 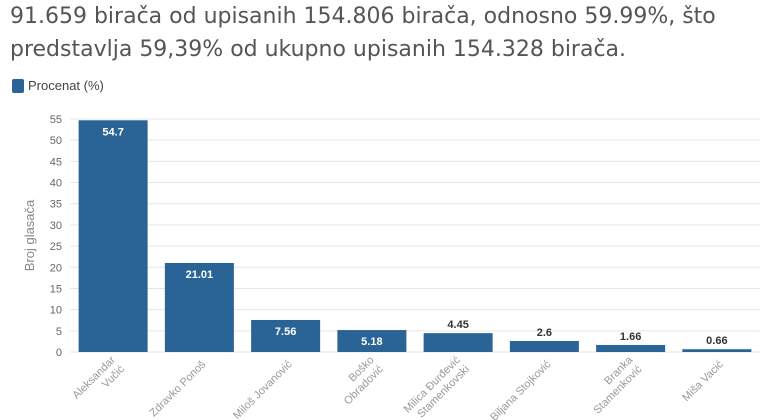 What do you see at coordinates (716, 341) in the screenshot?
I see `bar-value-label: 0.66` at bounding box center [716, 341].